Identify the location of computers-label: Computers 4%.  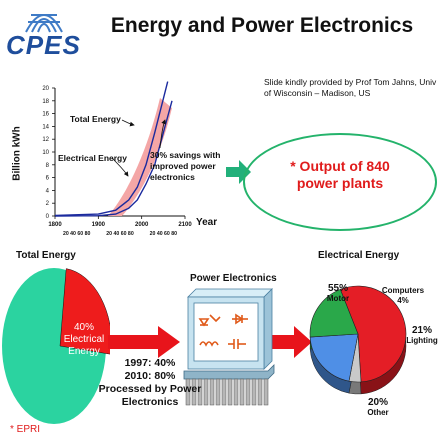
(403, 296).